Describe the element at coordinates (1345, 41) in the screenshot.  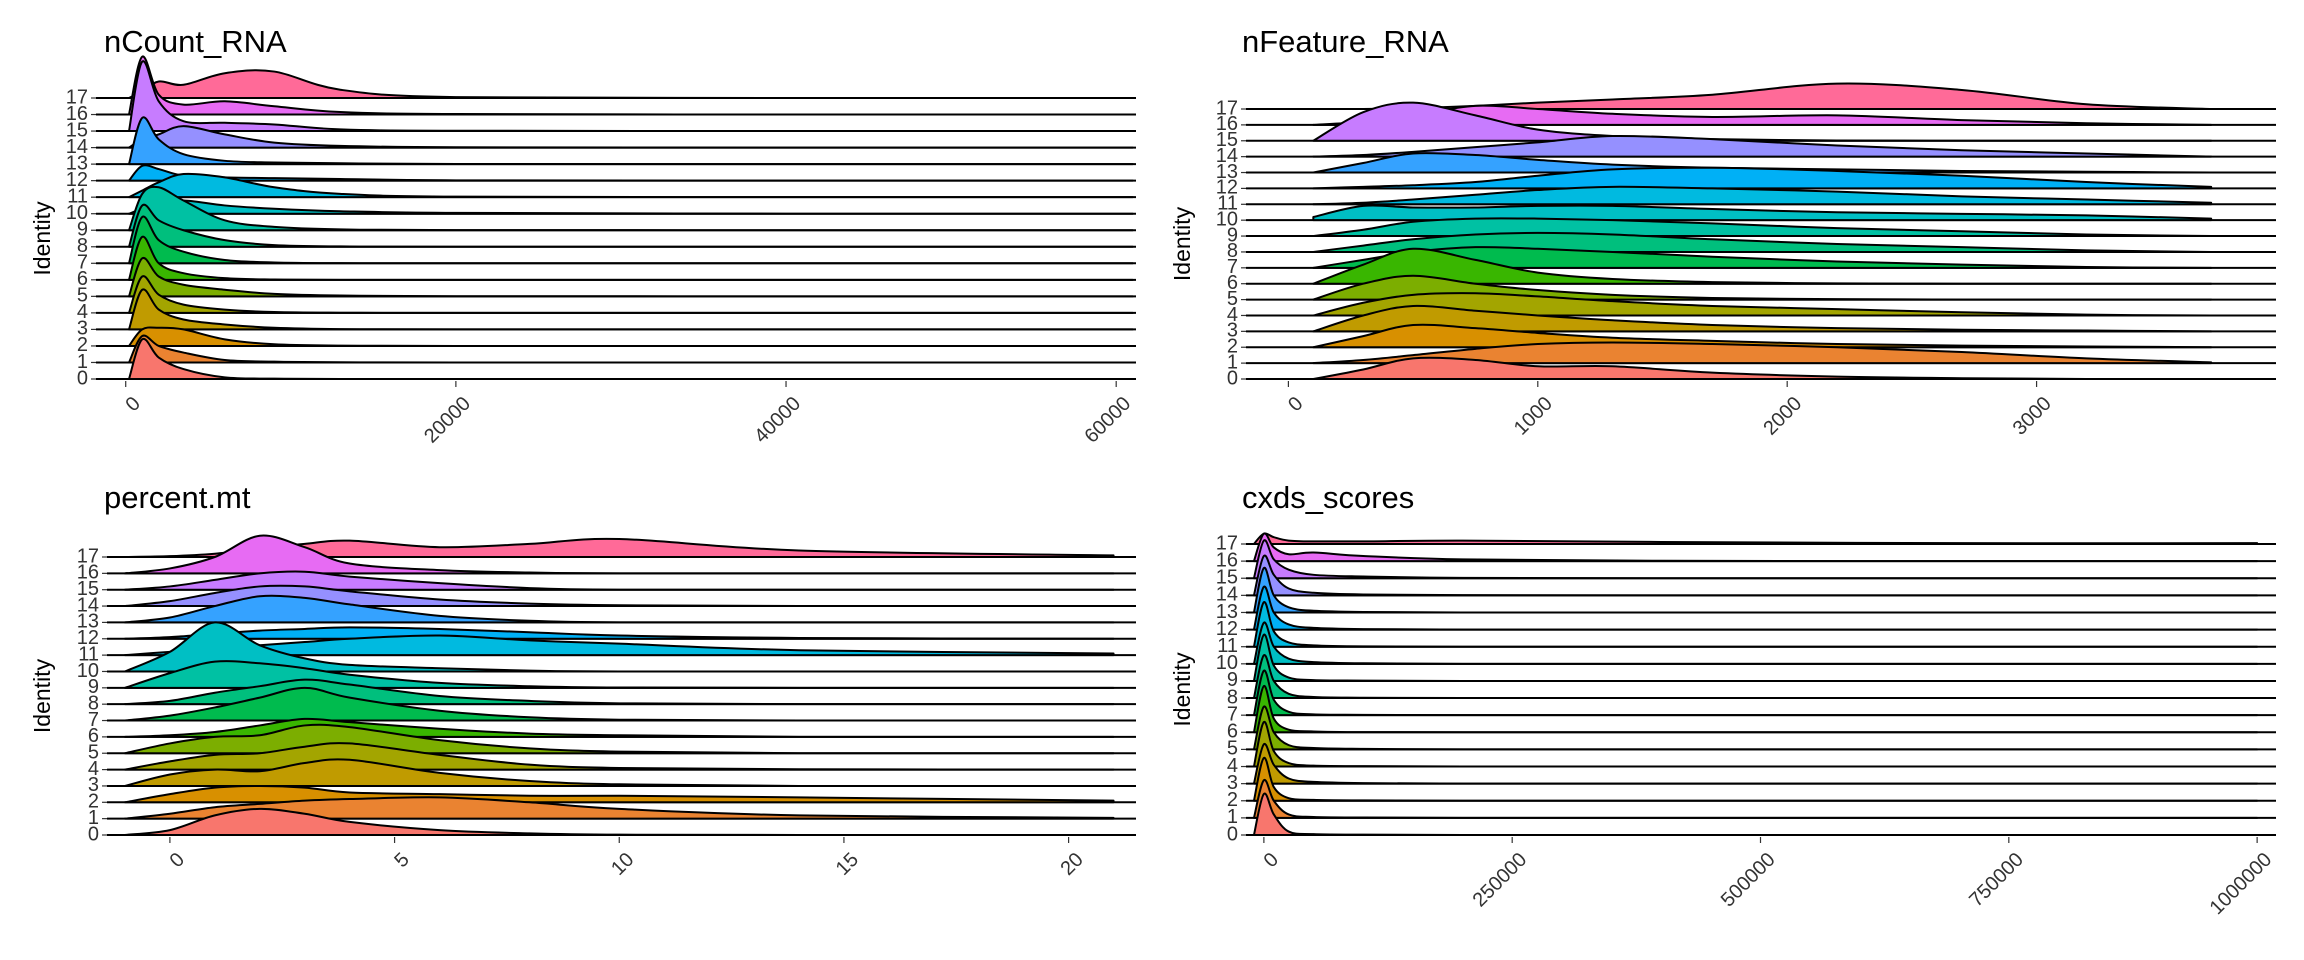
I see `panel-title: nFeature_RNA` at that location.